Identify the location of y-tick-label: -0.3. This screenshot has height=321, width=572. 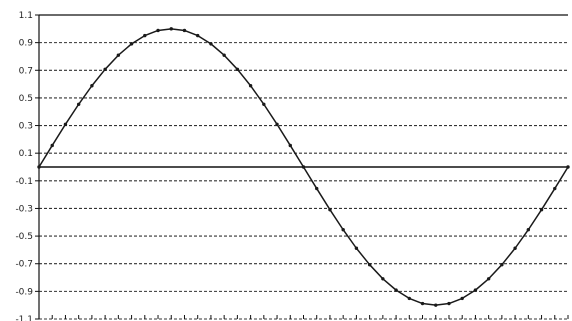
(24, 209).